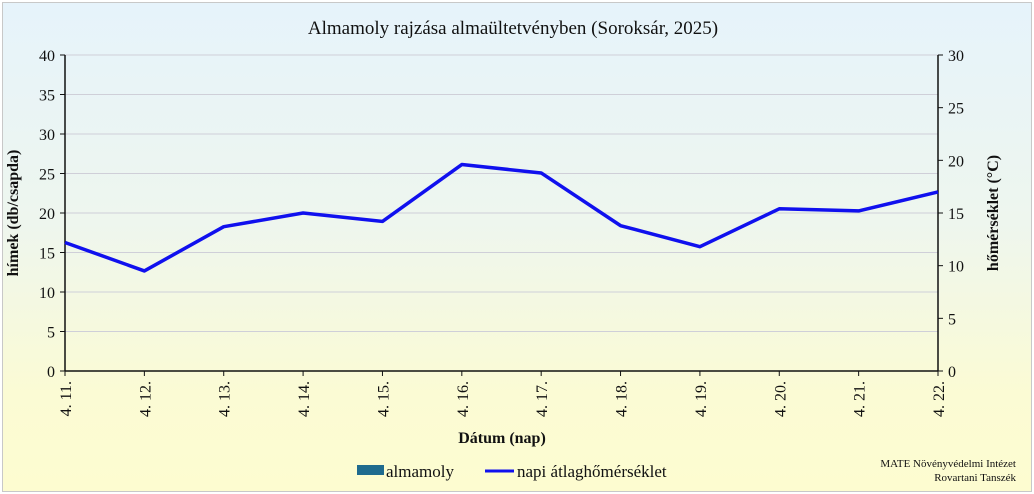  I want to click on y-tick-label: 15, so click(47, 254).